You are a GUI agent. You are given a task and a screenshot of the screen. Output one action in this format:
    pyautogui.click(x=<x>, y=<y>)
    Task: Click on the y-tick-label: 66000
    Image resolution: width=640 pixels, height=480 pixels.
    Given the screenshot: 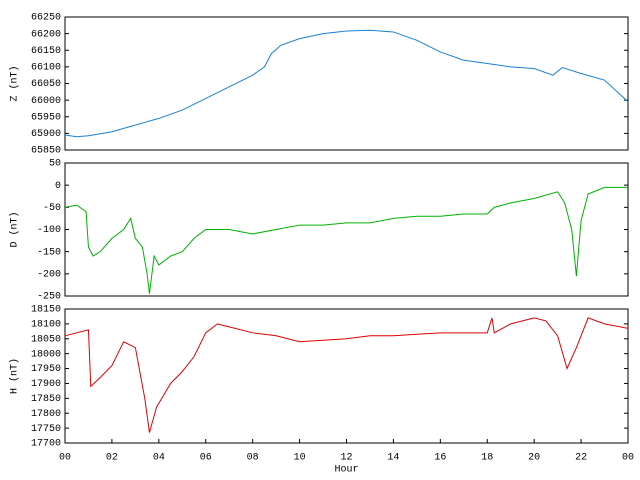 What is the action you would take?
    pyautogui.click(x=46, y=101)
    